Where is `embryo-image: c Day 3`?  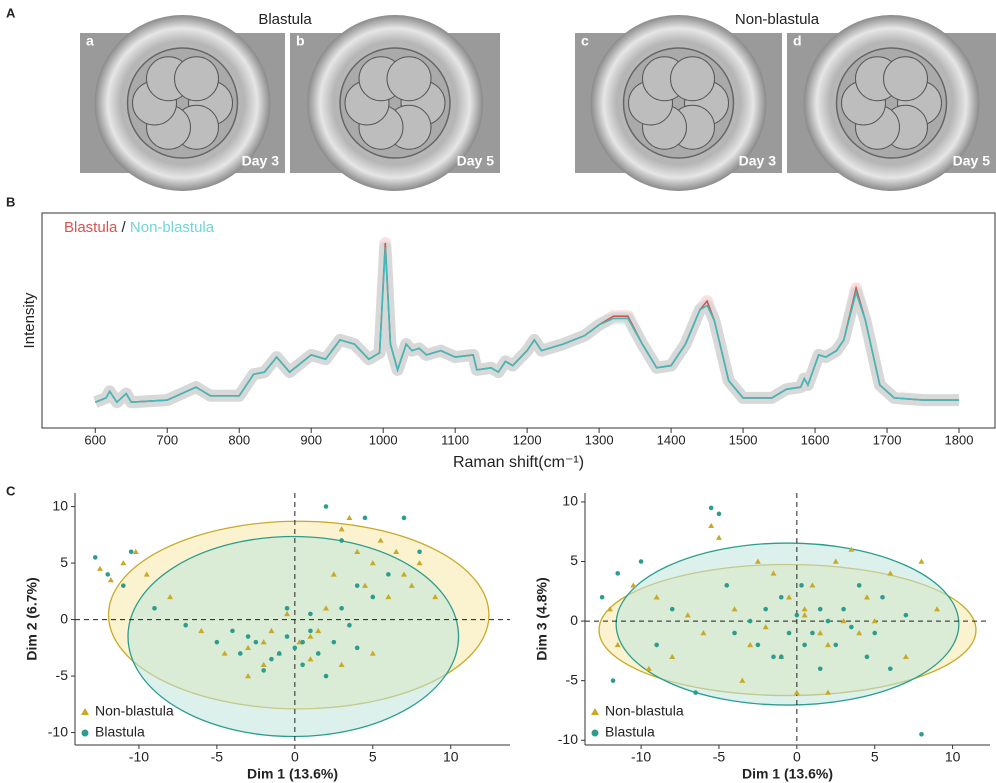
embryo-image: c Day 3 is located at coordinates (678, 103).